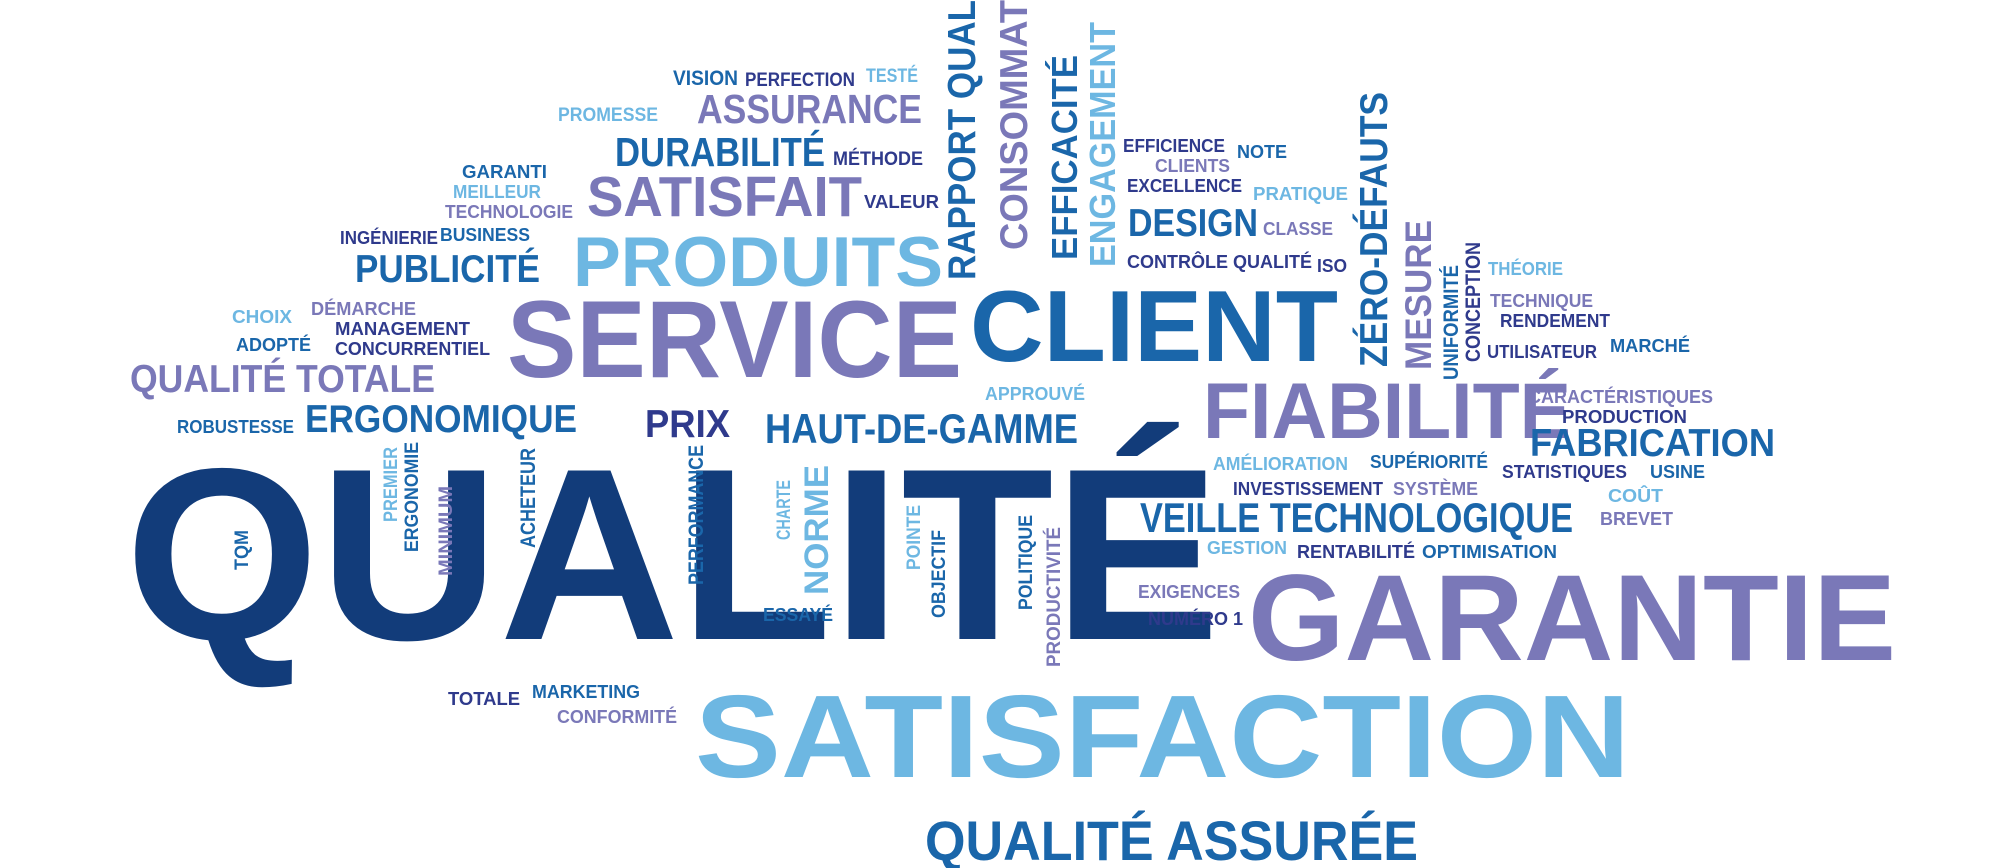  What do you see at coordinates (1162, 736) in the screenshot?
I see `word-satisfaction: SATISFACTION` at bounding box center [1162, 736].